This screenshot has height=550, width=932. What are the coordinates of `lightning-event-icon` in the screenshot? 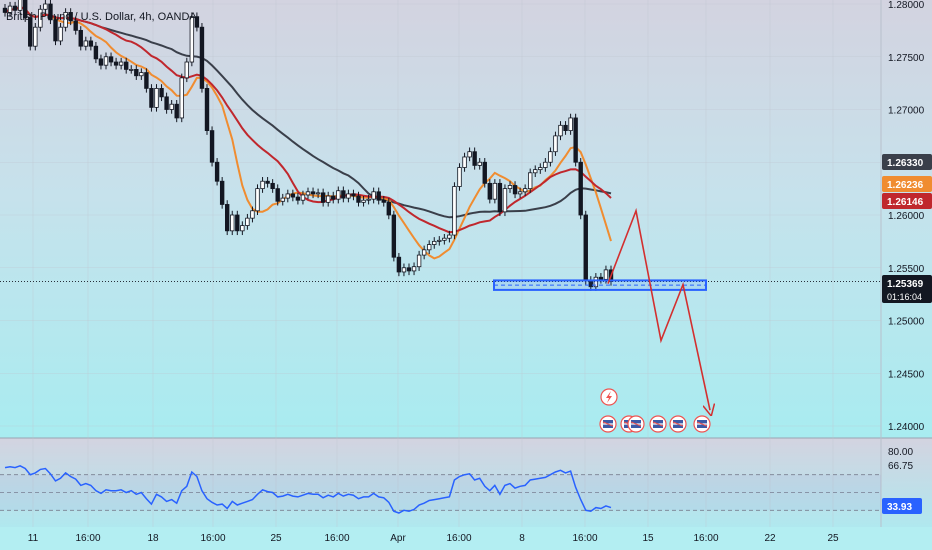 It's located at (609, 397).